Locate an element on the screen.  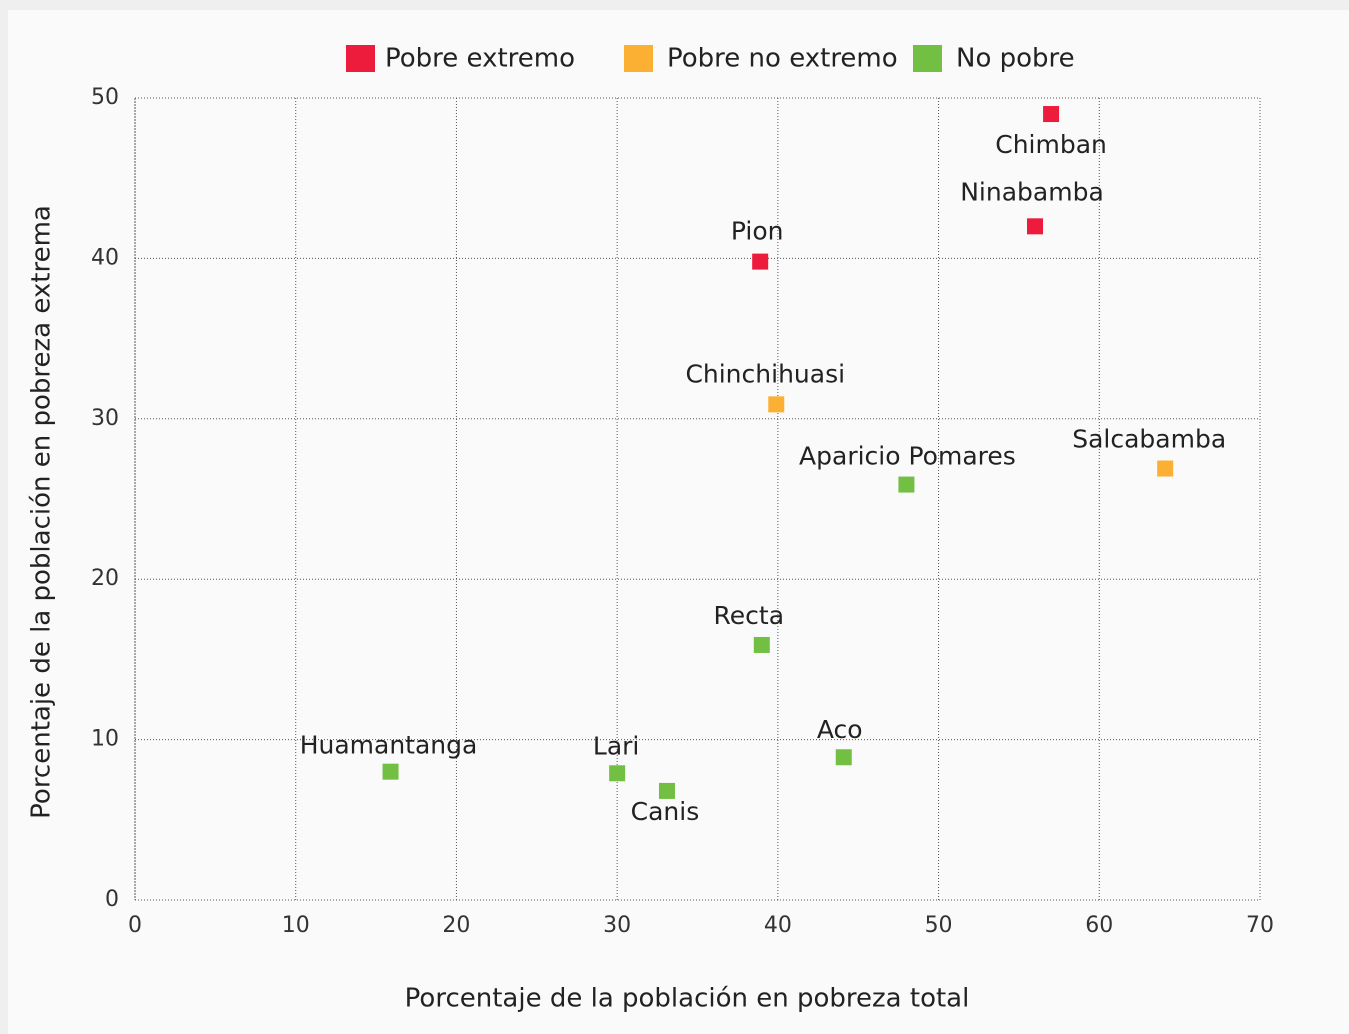
point-label: Pion is located at coordinates (757, 231).